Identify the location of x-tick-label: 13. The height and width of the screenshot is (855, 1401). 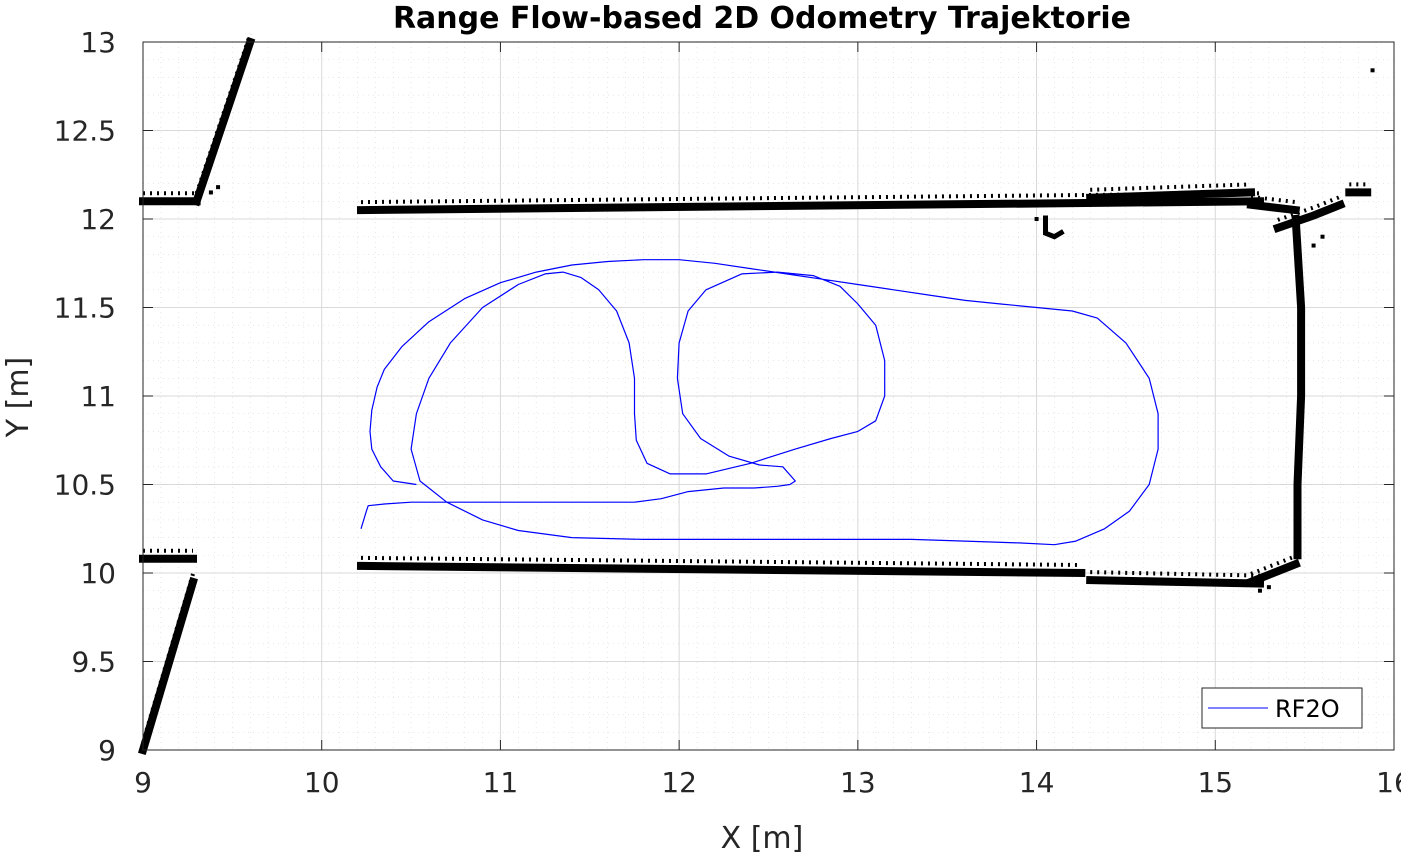
(858, 782).